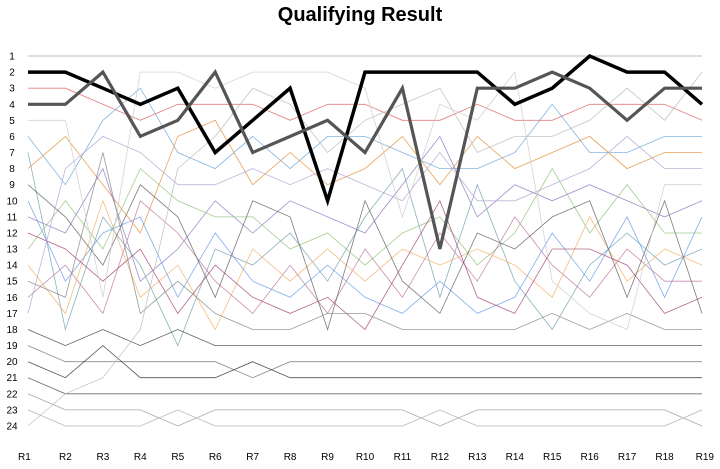  What do you see at coordinates (627, 457) in the screenshot?
I see `x-tick-label: R17` at bounding box center [627, 457].